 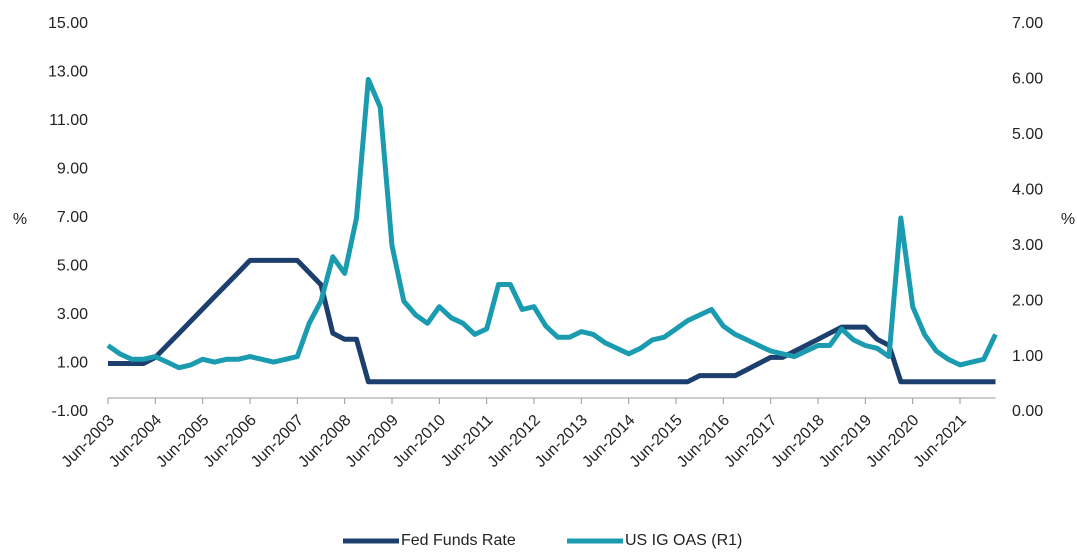 What do you see at coordinates (419, 441) in the screenshot?
I see `x-tick-label: Jun-2010` at bounding box center [419, 441].